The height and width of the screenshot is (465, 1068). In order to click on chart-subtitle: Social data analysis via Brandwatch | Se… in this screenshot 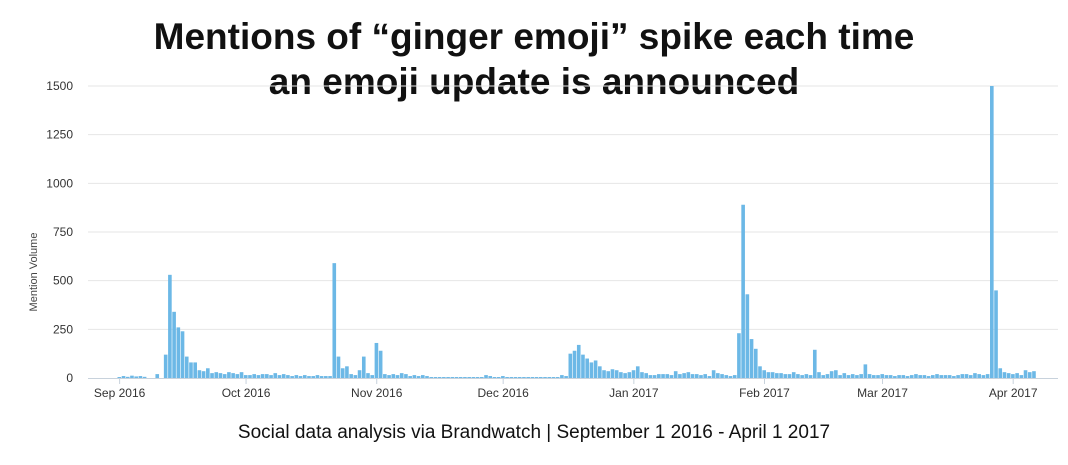, I will do `click(534, 432)`.